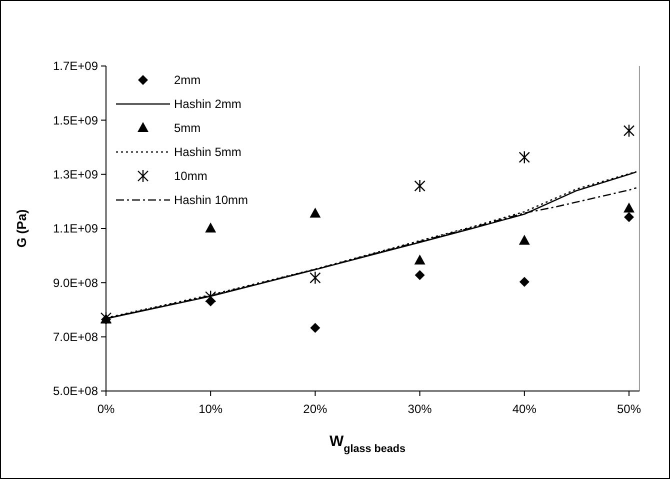  I want to click on legend-label: 2mm, so click(187, 80).